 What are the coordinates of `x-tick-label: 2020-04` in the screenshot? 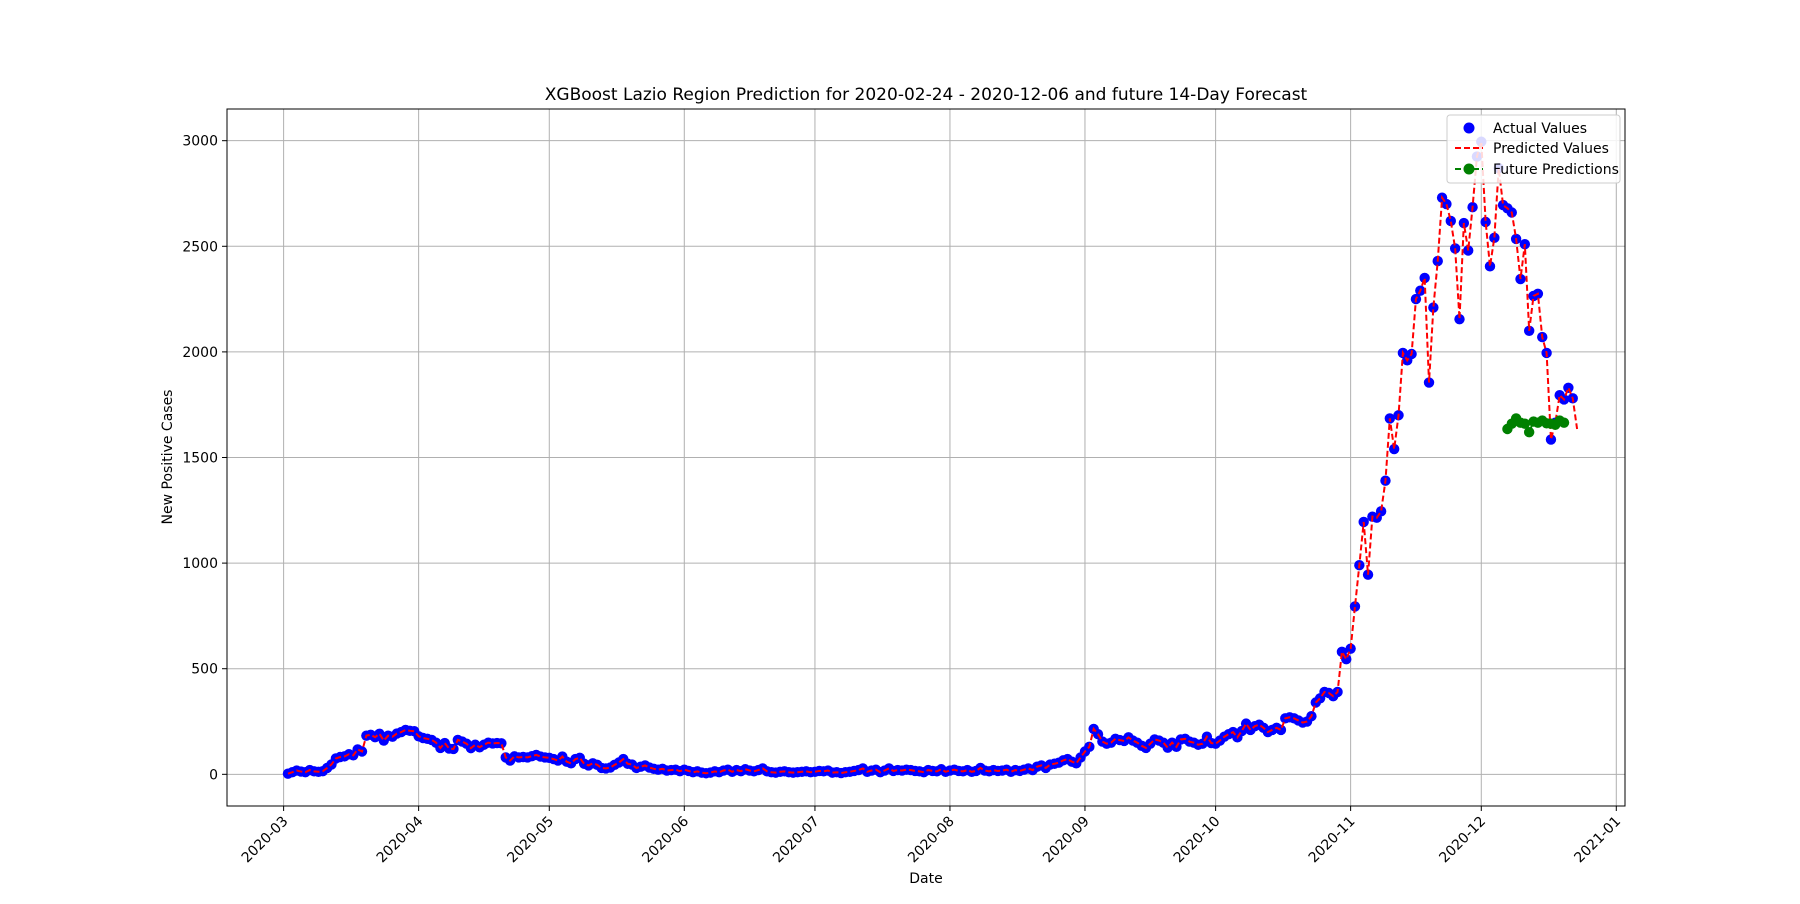 It's located at (400, 839).